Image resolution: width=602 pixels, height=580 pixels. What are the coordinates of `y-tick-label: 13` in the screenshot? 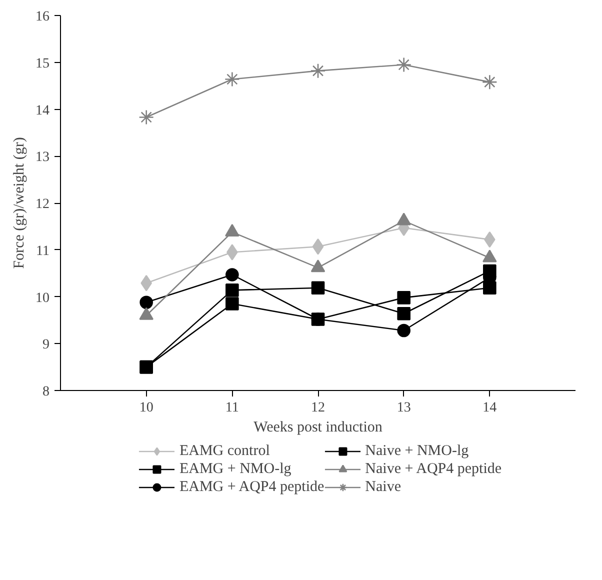 It's located at (43, 158).